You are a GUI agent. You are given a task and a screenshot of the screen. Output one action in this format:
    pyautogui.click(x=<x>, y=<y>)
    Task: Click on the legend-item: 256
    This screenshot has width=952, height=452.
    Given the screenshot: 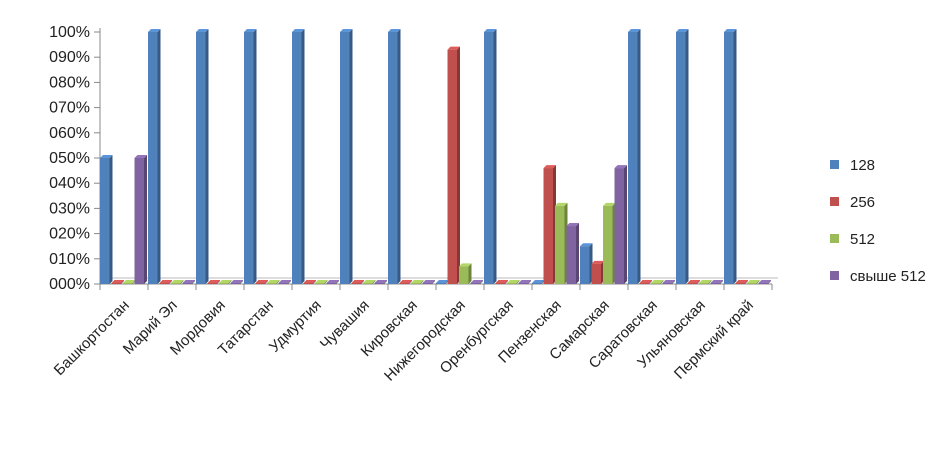 What is the action you would take?
    pyautogui.click(x=852, y=202)
    